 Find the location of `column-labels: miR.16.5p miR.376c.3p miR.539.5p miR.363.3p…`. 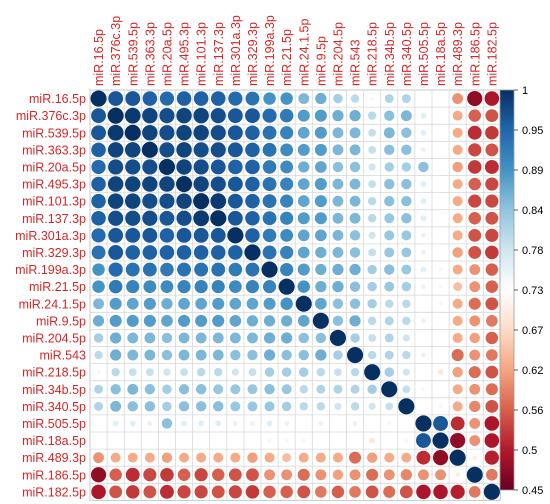

column-labels: miR.16.5p miR.376c.3p miR.539.5p miR.363.3p… is located at coordinates (295, 50).